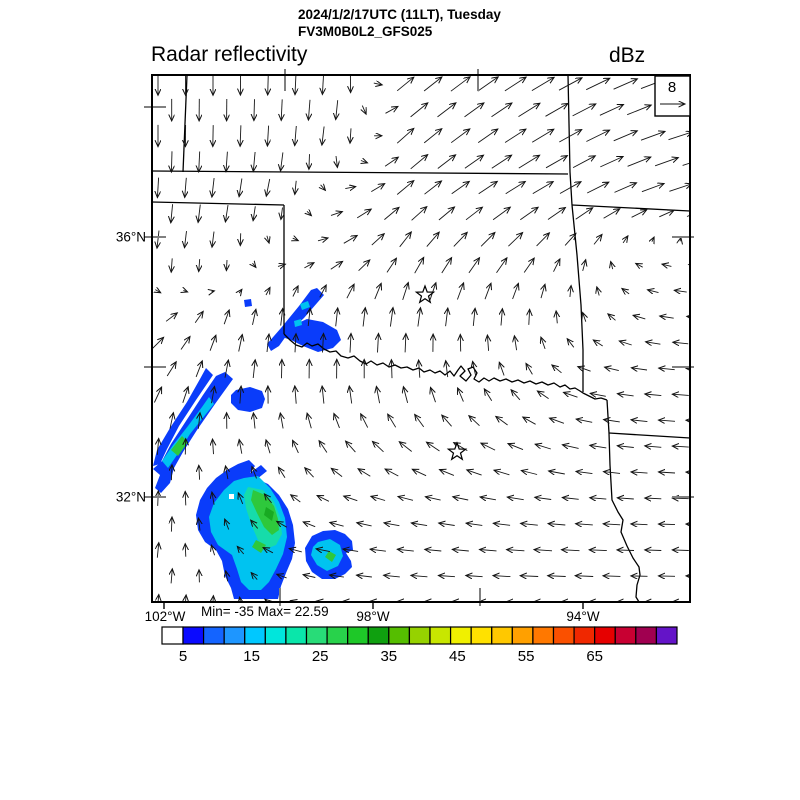  Describe the element at coordinates (445, 367) in the screenshot. I see `border-red-river` at that location.